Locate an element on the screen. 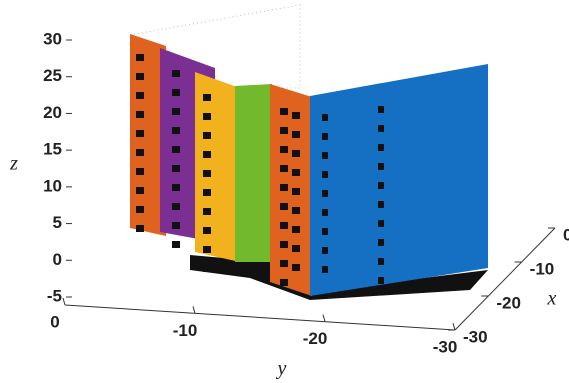 Image resolution: width=569 pixels, height=383 pixels. x-axis-label: x is located at coordinates (552, 299).